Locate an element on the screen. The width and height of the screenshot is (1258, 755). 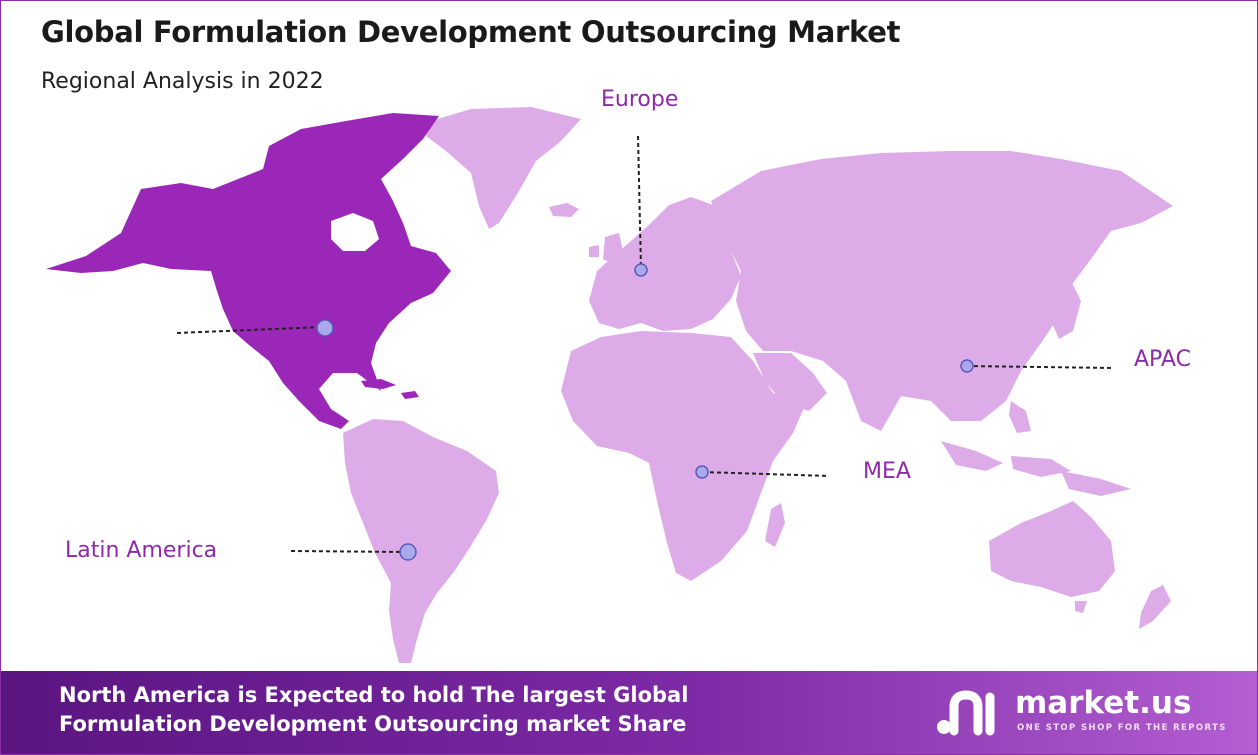
madagascar-shape is located at coordinates (775, 525).